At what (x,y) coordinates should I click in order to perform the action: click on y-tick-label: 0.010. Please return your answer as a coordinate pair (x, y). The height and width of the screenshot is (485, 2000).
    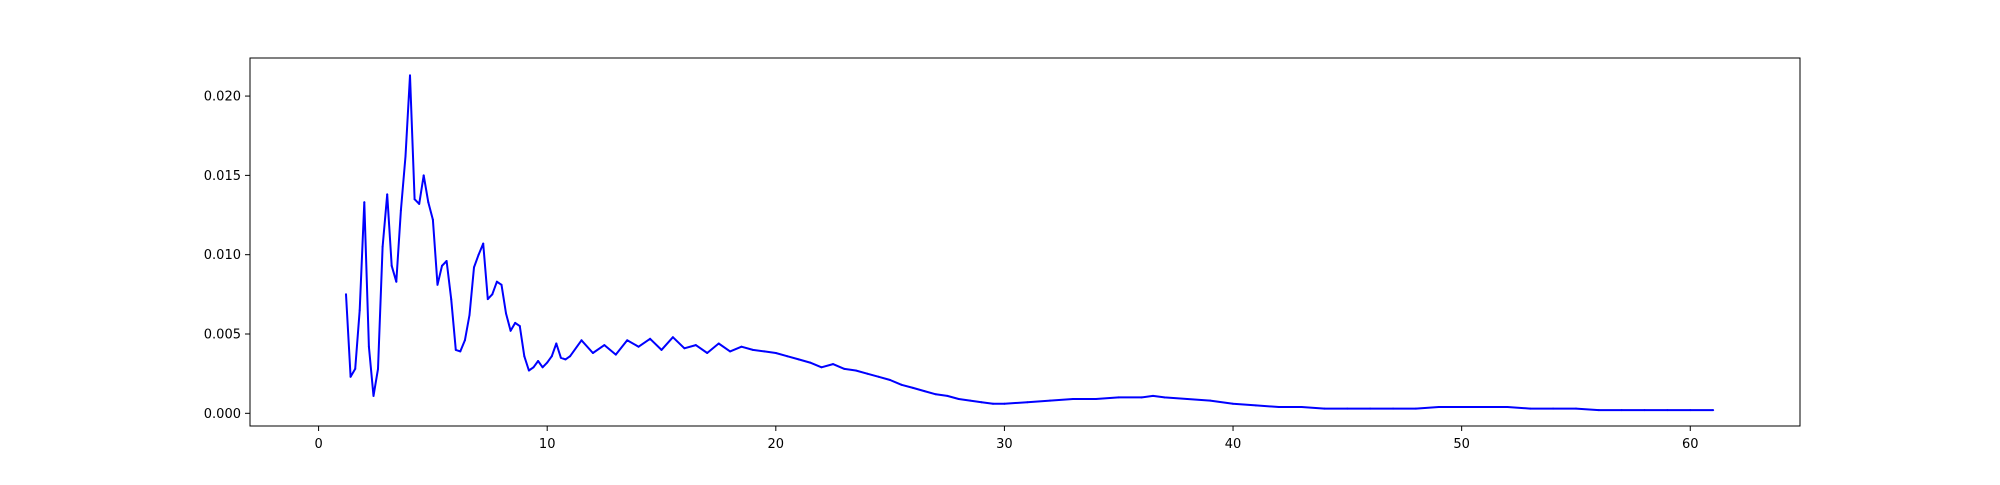
    Looking at the image, I should click on (222, 255).